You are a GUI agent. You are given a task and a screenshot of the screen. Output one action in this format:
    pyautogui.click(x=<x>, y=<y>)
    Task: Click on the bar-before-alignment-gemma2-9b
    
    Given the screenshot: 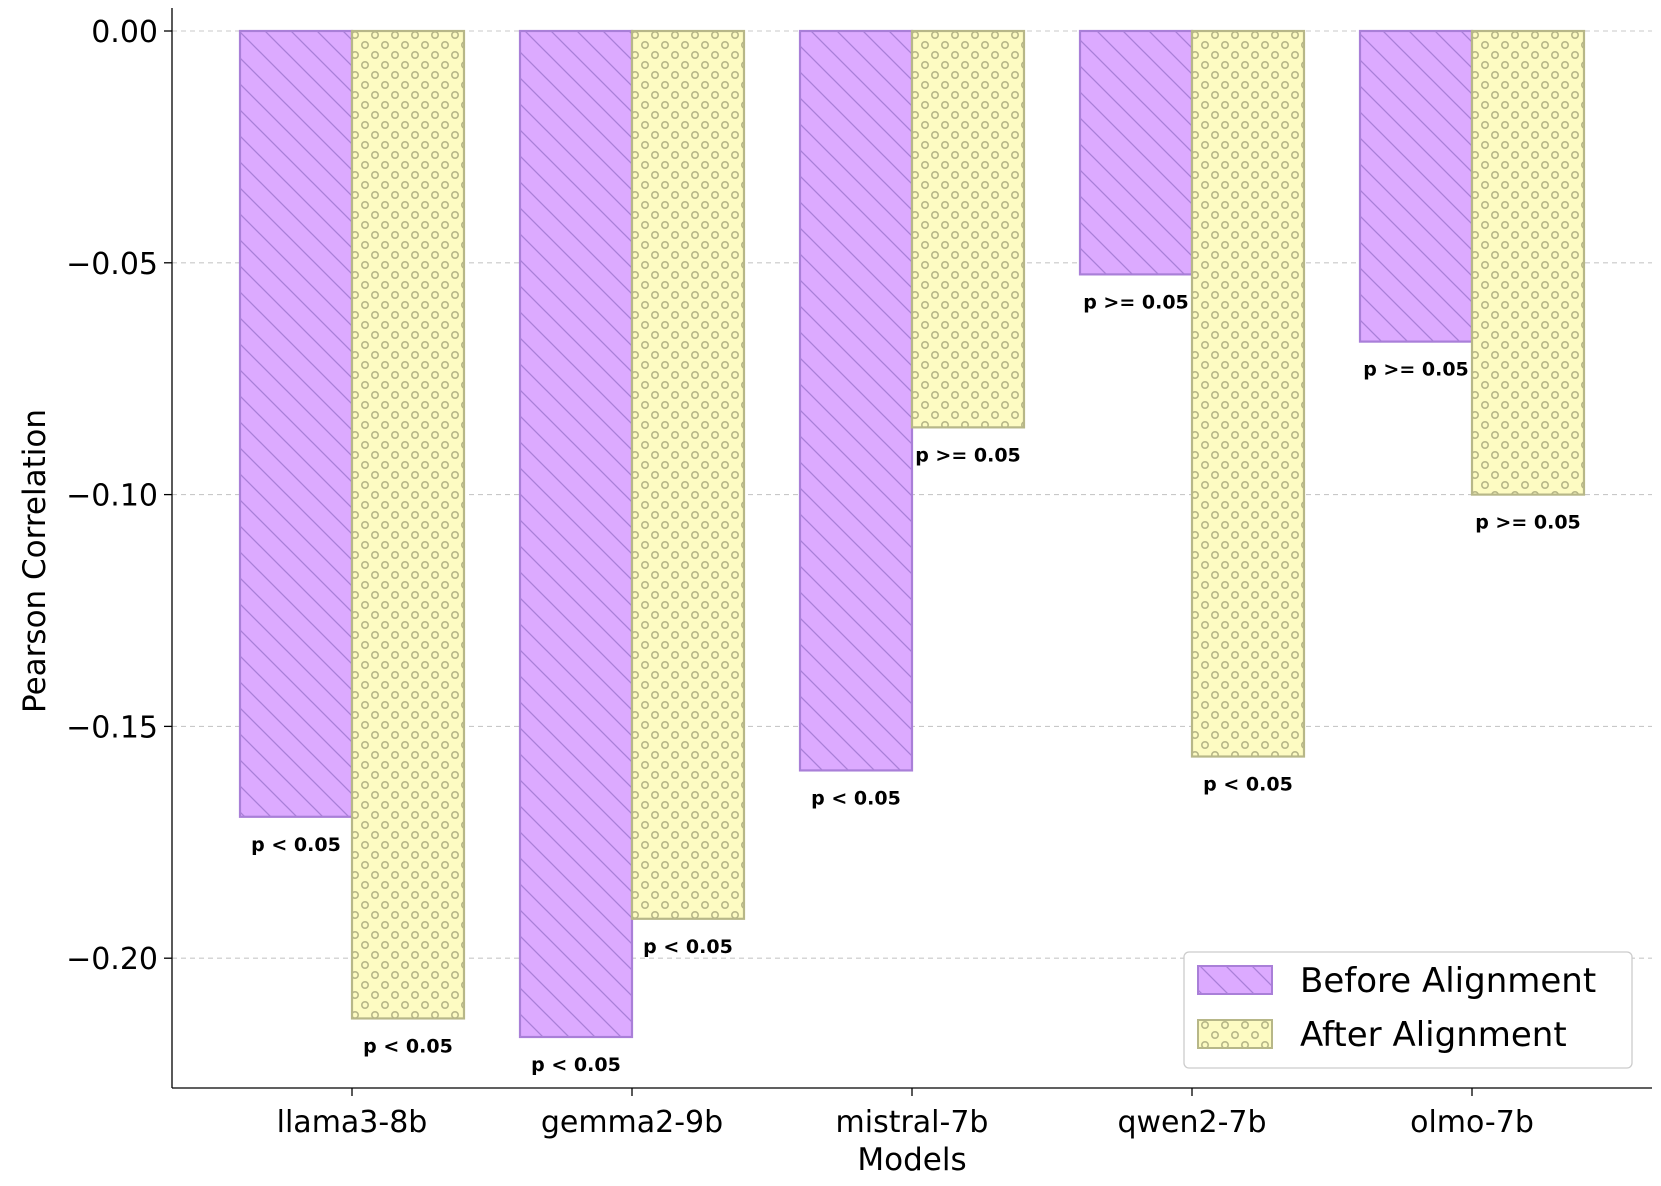 What is the action you would take?
    pyautogui.click(x=576, y=534)
    